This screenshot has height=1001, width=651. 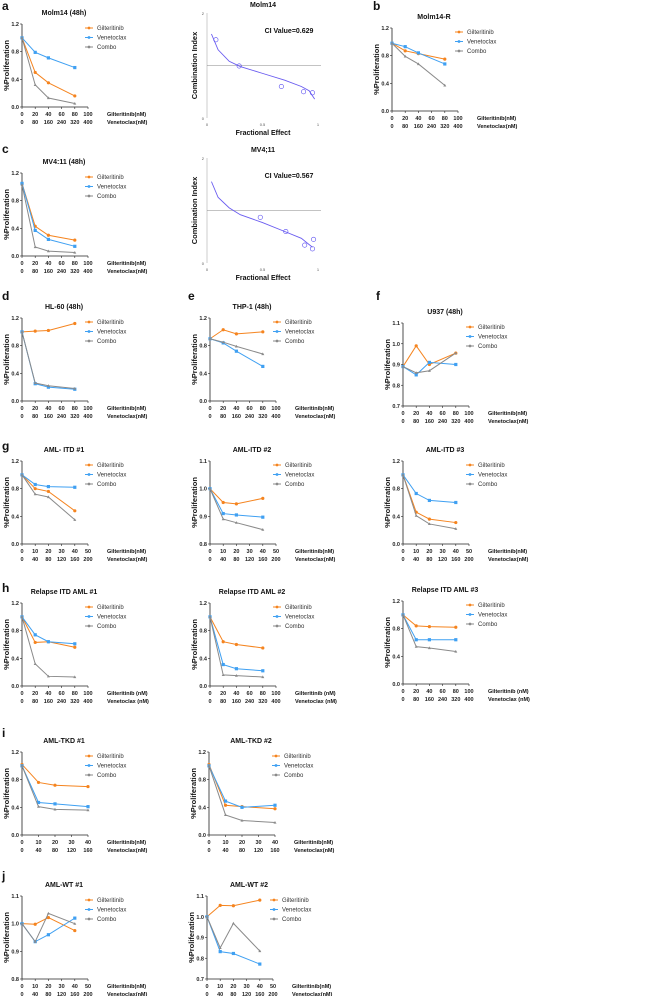 What do you see at coordinates (233, 908) in the screenshot?
I see `series-line-gilteritinib` at bounding box center [233, 908].